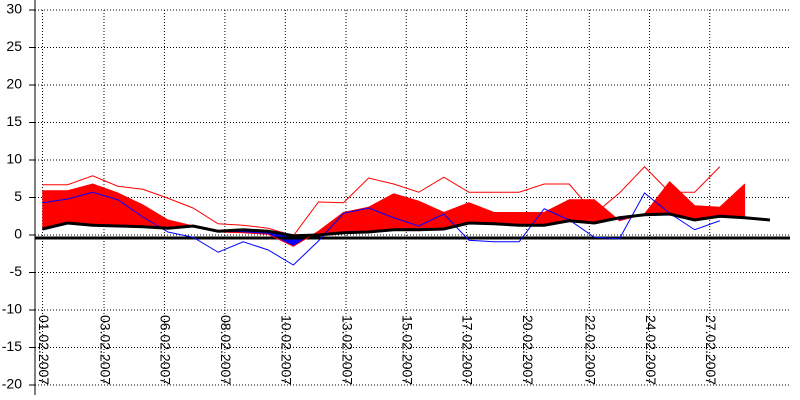  I want to click on x-tick-label: 10.02.2007, so click(287, 350).